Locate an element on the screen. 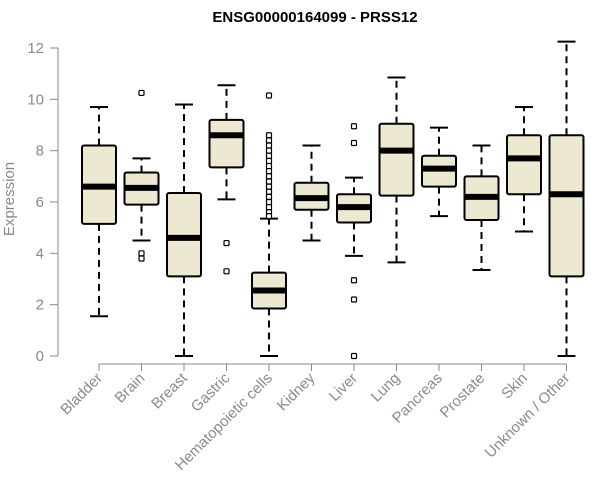  x-tick-label: Lung is located at coordinates (386, 388).